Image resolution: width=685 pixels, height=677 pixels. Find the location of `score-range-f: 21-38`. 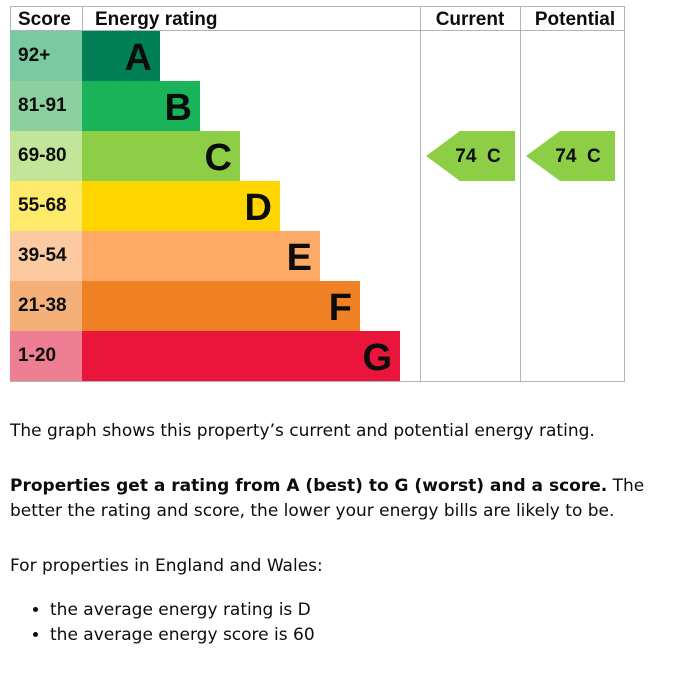

score-range-f: 21-38 is located at coordinates (42, 305).